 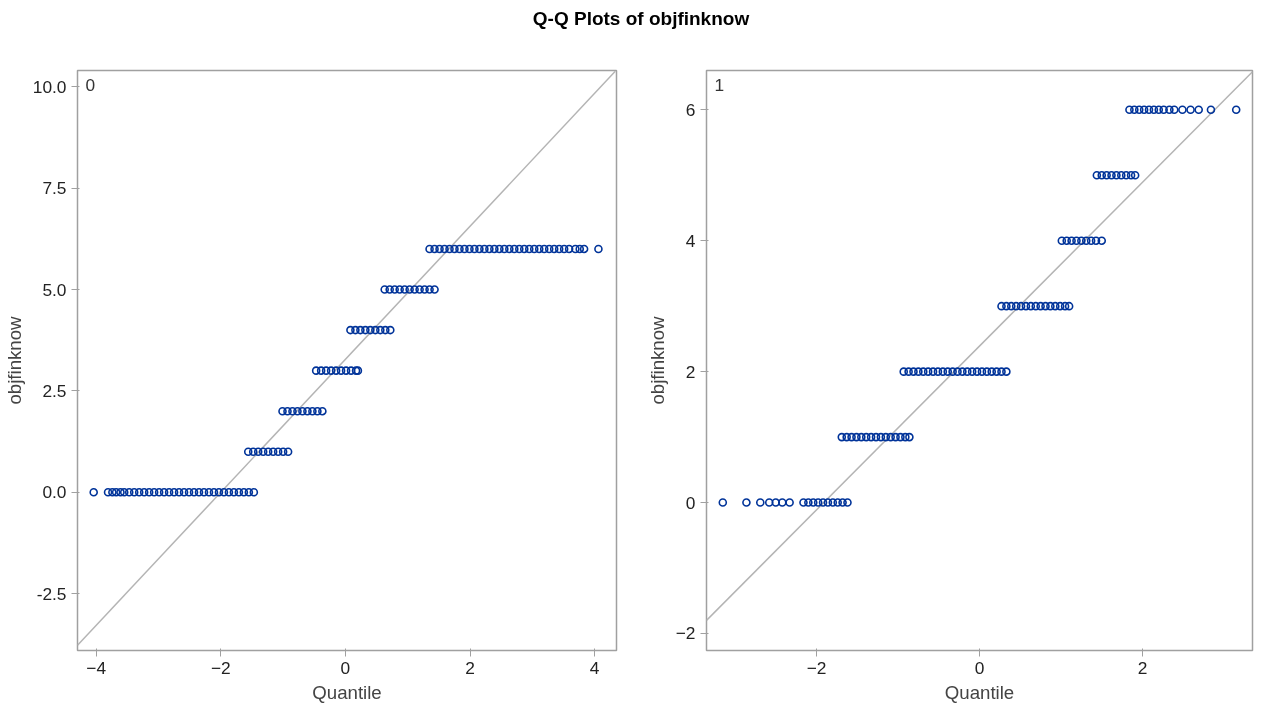 I want to click on annotation: 1, so click(x=719, y=84).